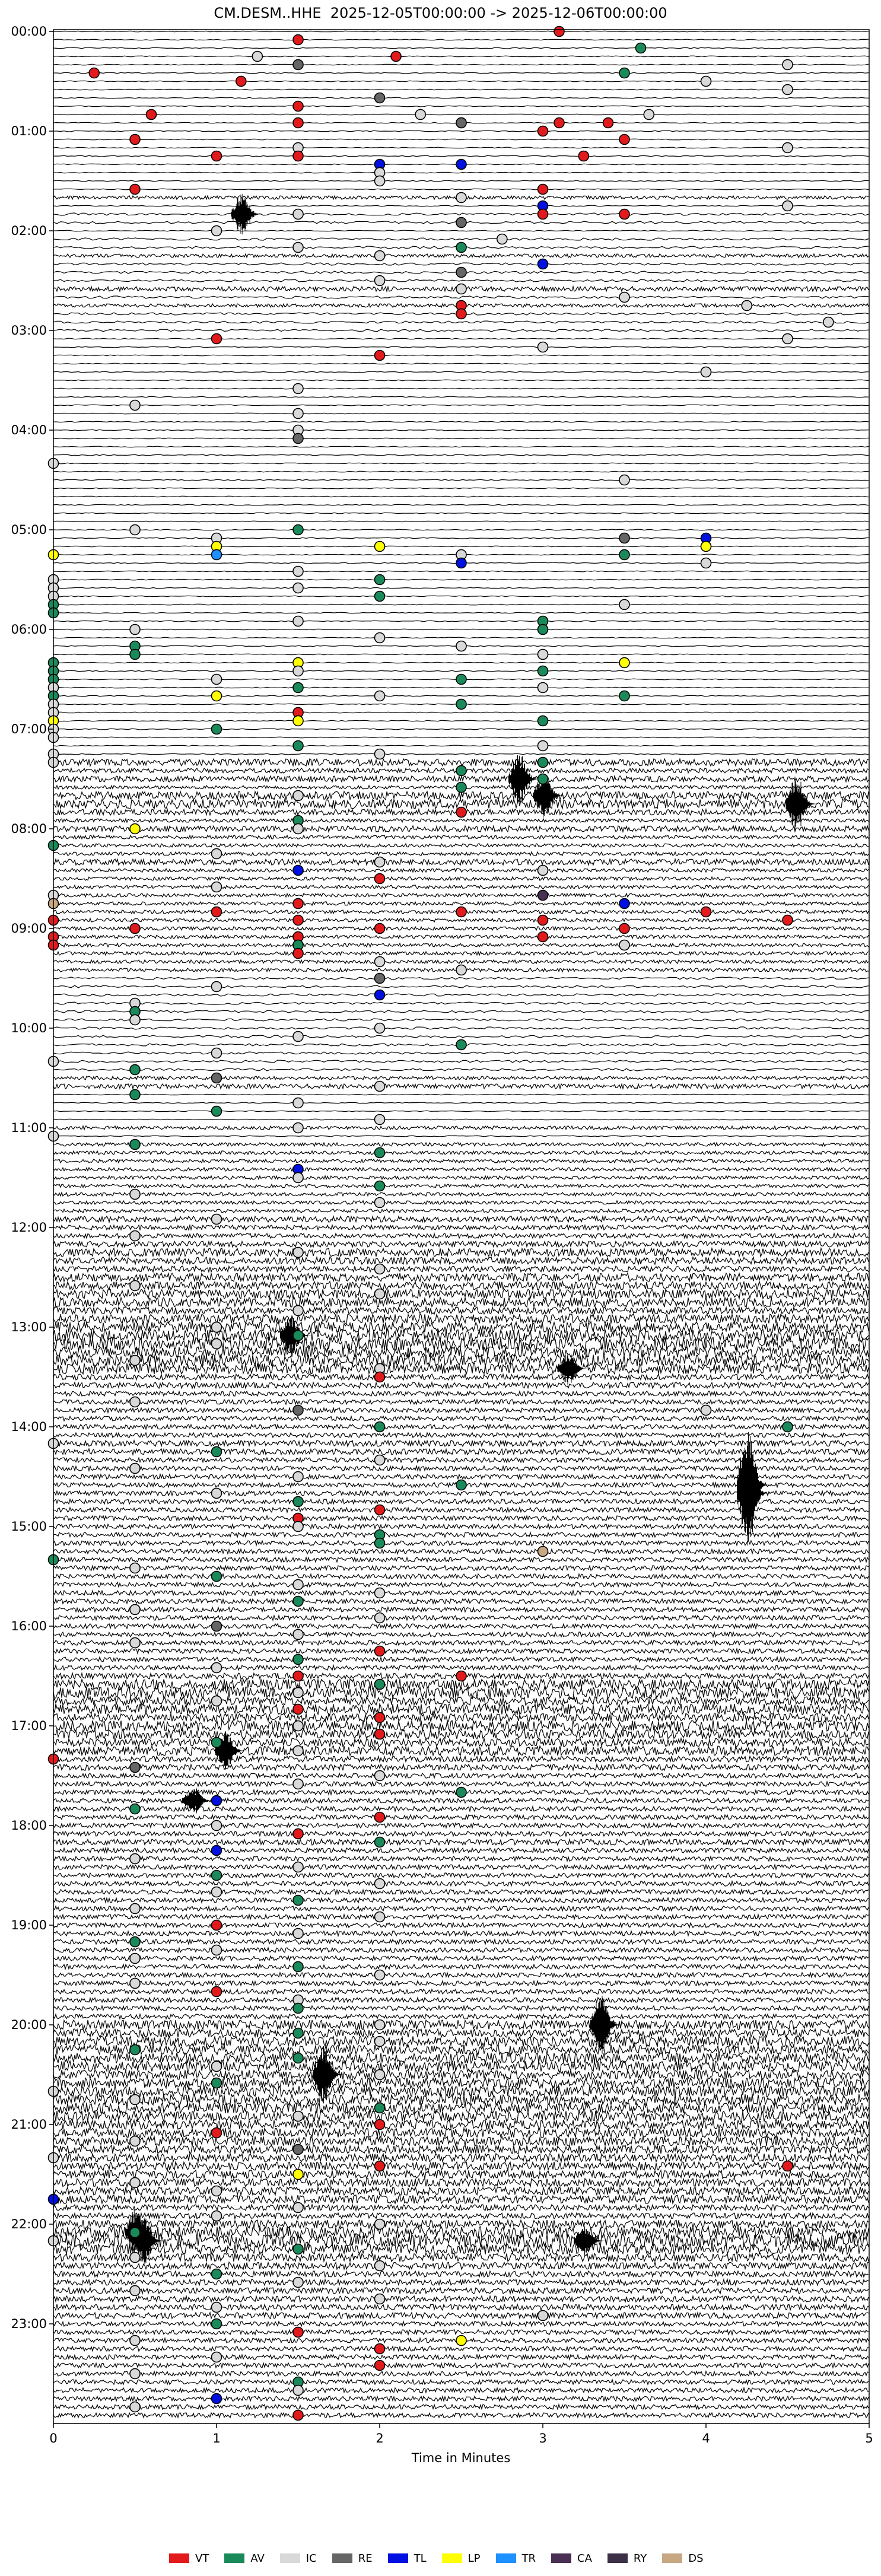 The image size is (881, 2576). Describe the element at coordinates (543, 895) in the screenshot. I see `event-marker-ca` at that location.